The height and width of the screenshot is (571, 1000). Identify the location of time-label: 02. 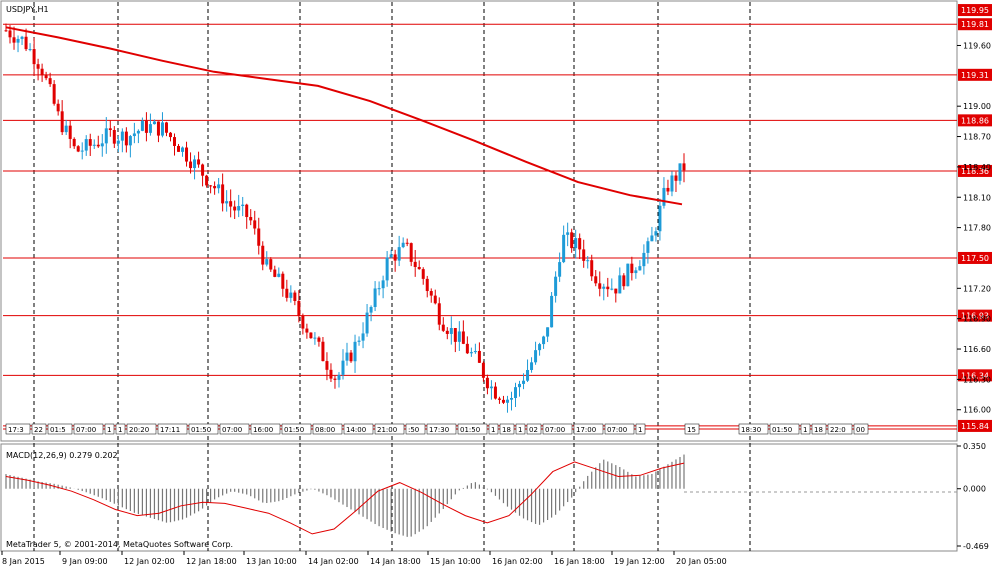
(533, 430).